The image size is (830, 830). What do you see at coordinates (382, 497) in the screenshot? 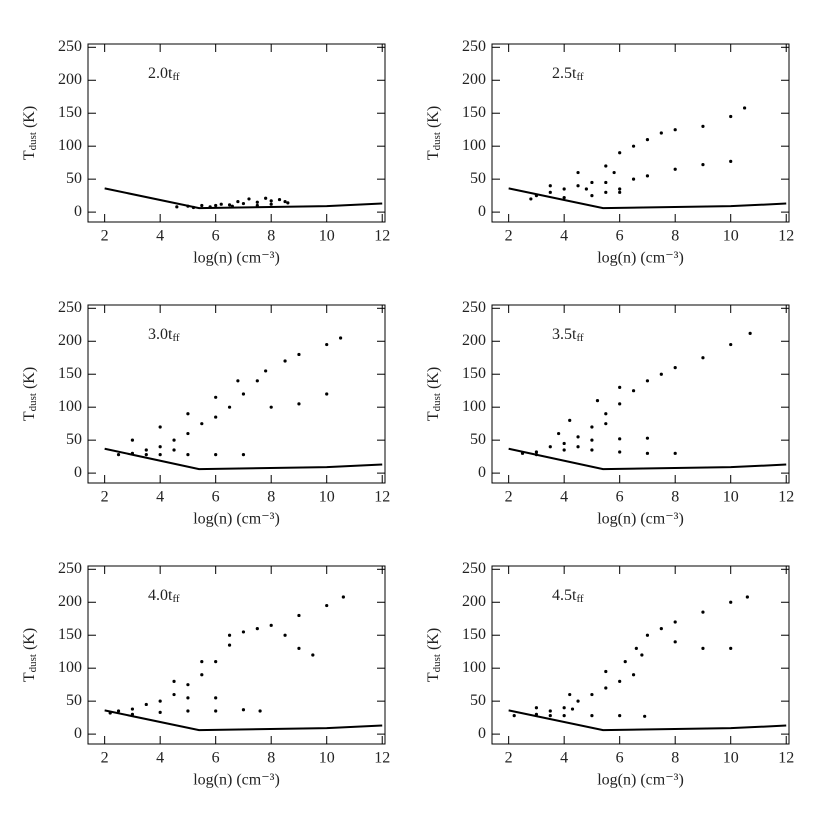
I see `x-tick-label: 12` at bounding box center [382, 497].